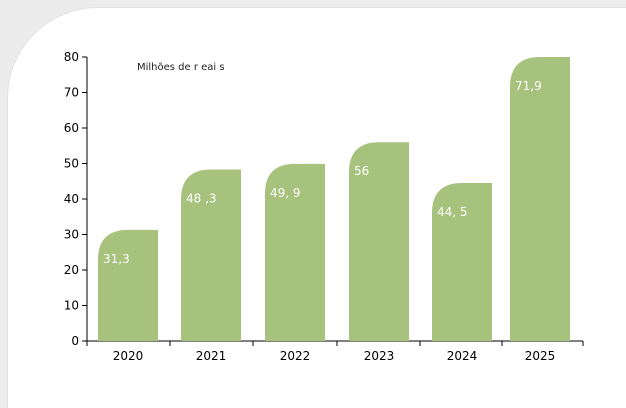 The width and height of the screenshot is (626, 408). I want to click on data-label-2025: 71,9, so click(528, 86).